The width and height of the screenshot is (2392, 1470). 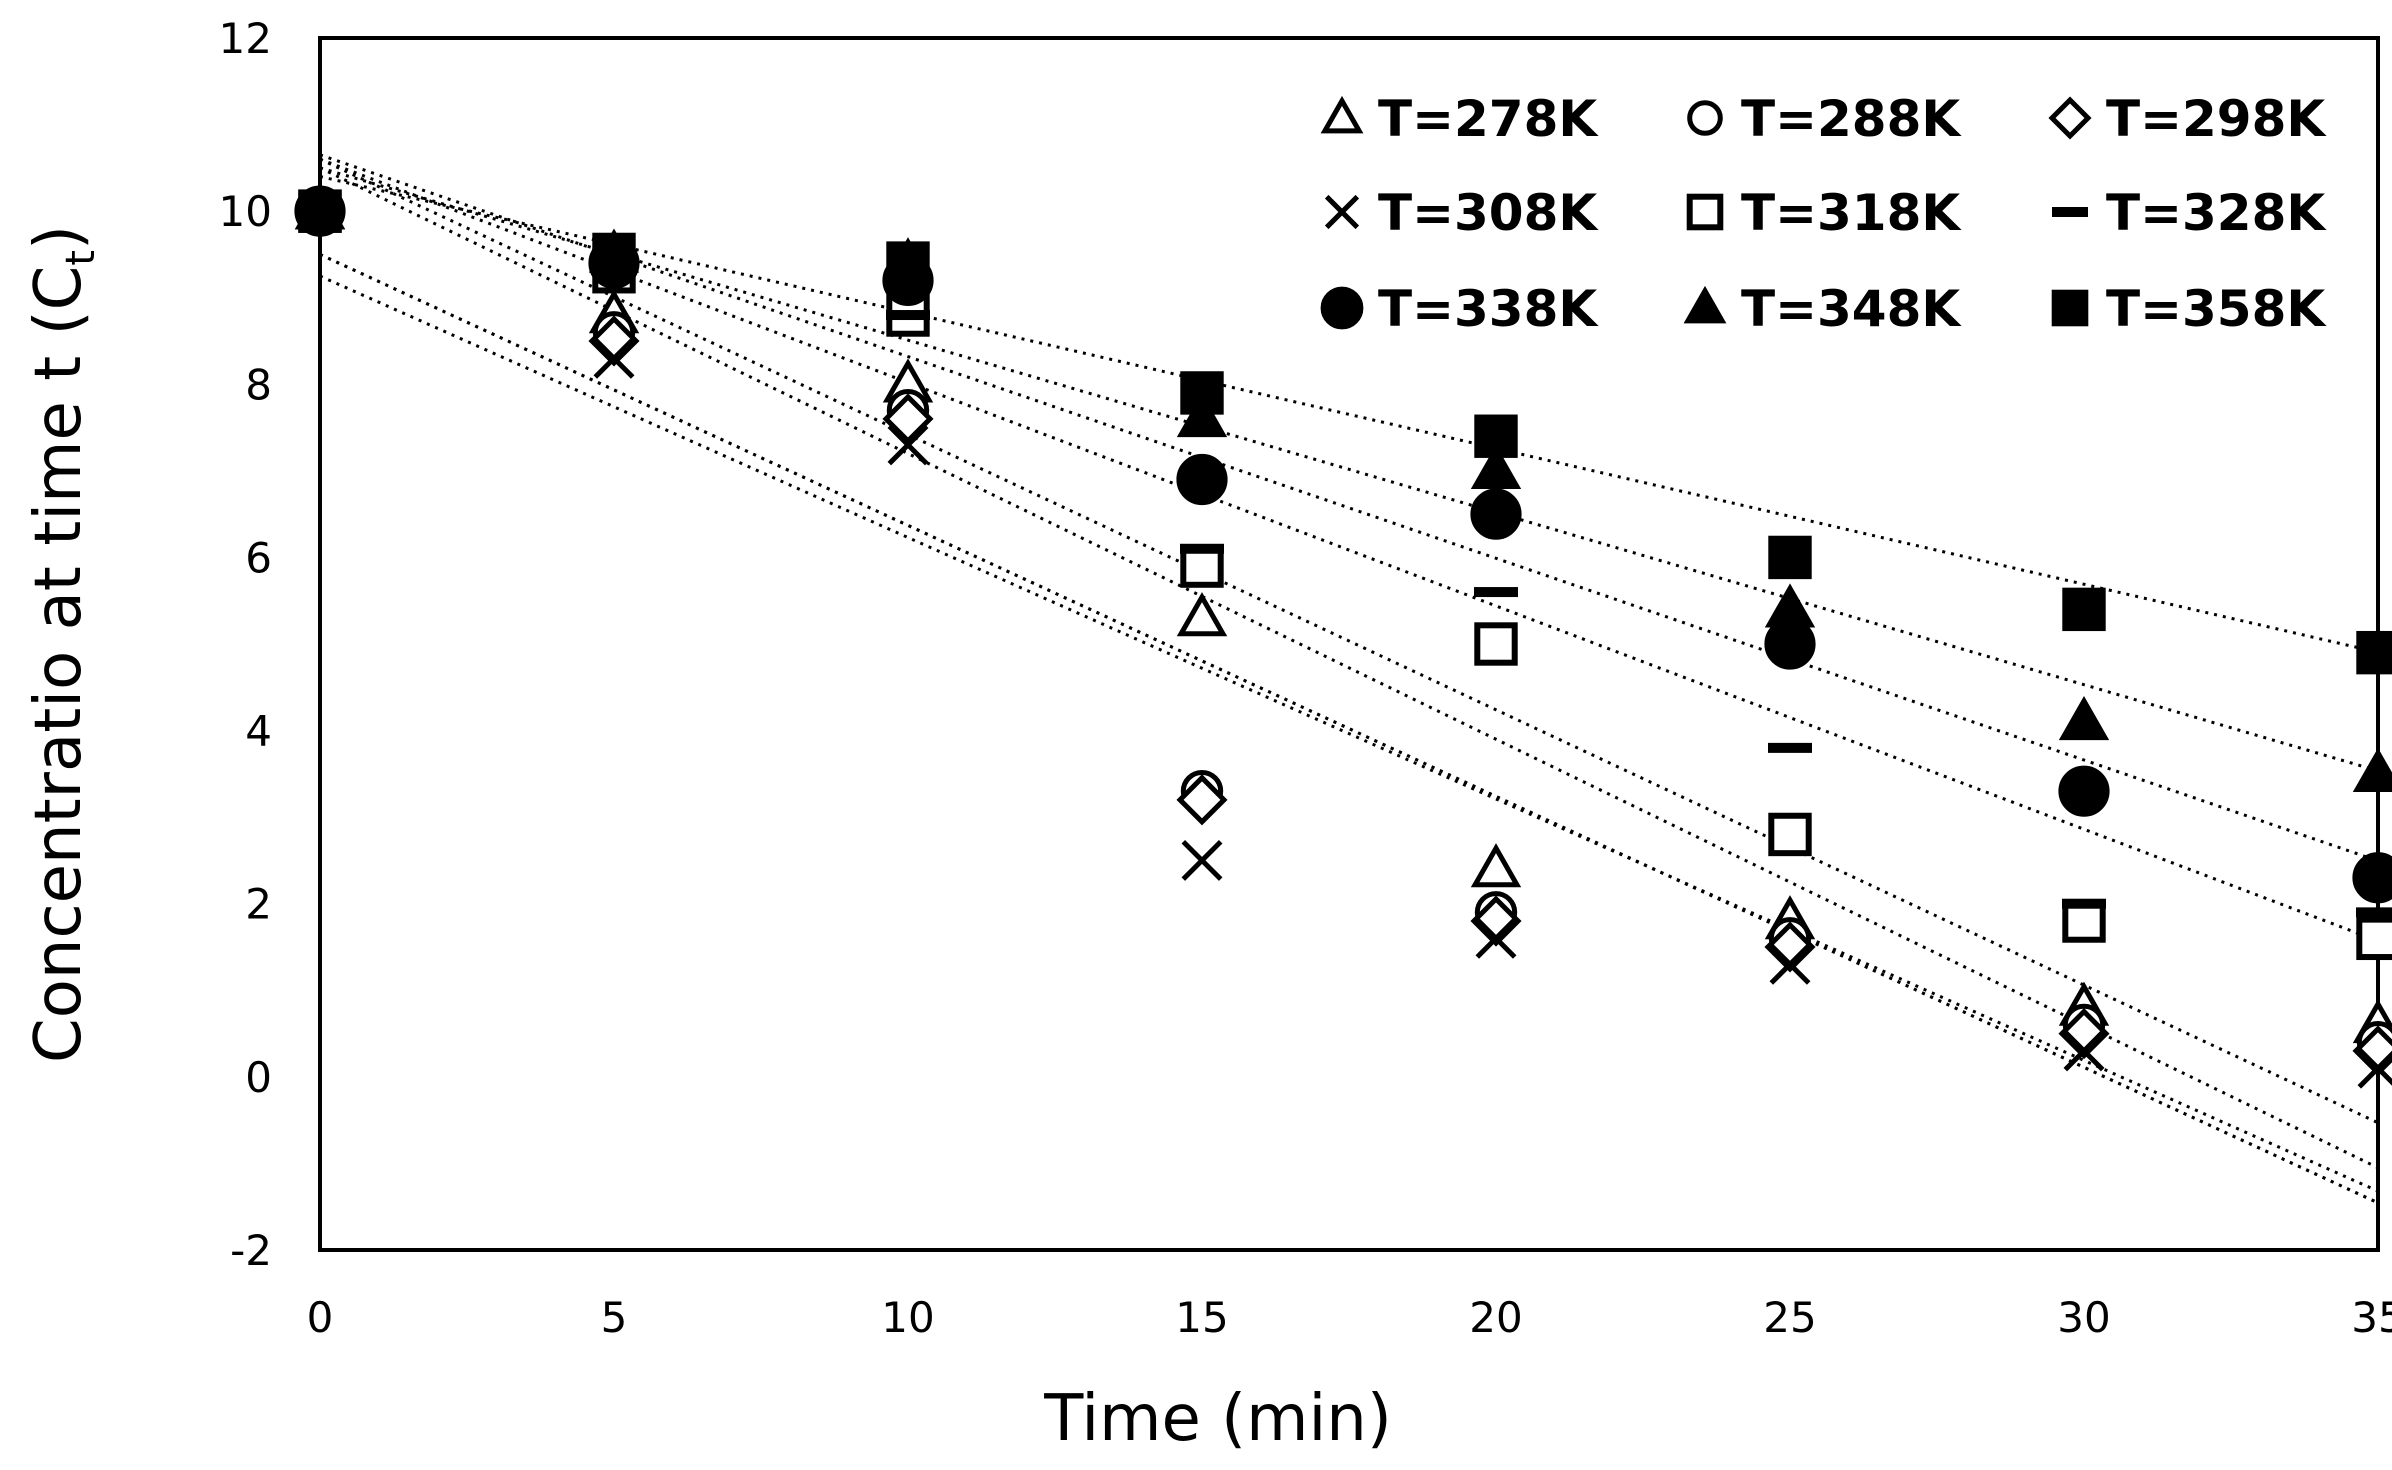 I want to click on legend-label: T=318K, so click(x=1851, y=213).